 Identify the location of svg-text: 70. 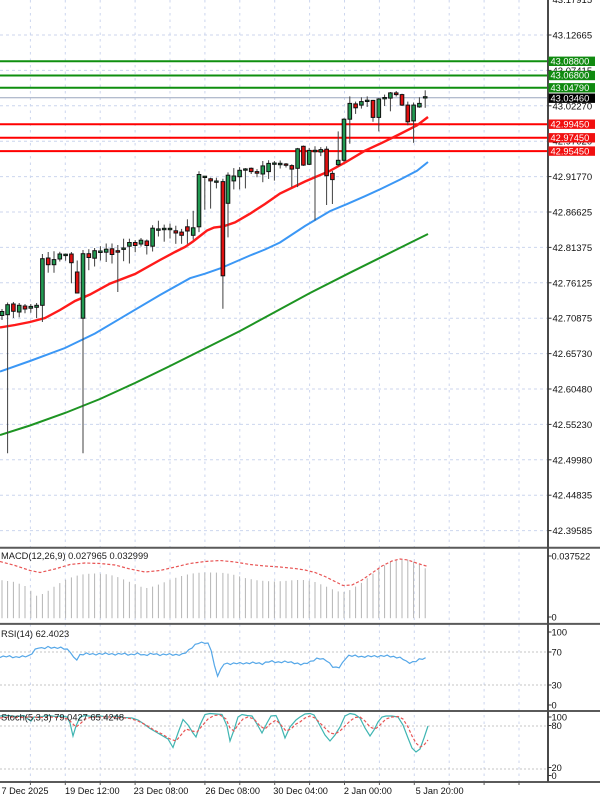
(557, 652).